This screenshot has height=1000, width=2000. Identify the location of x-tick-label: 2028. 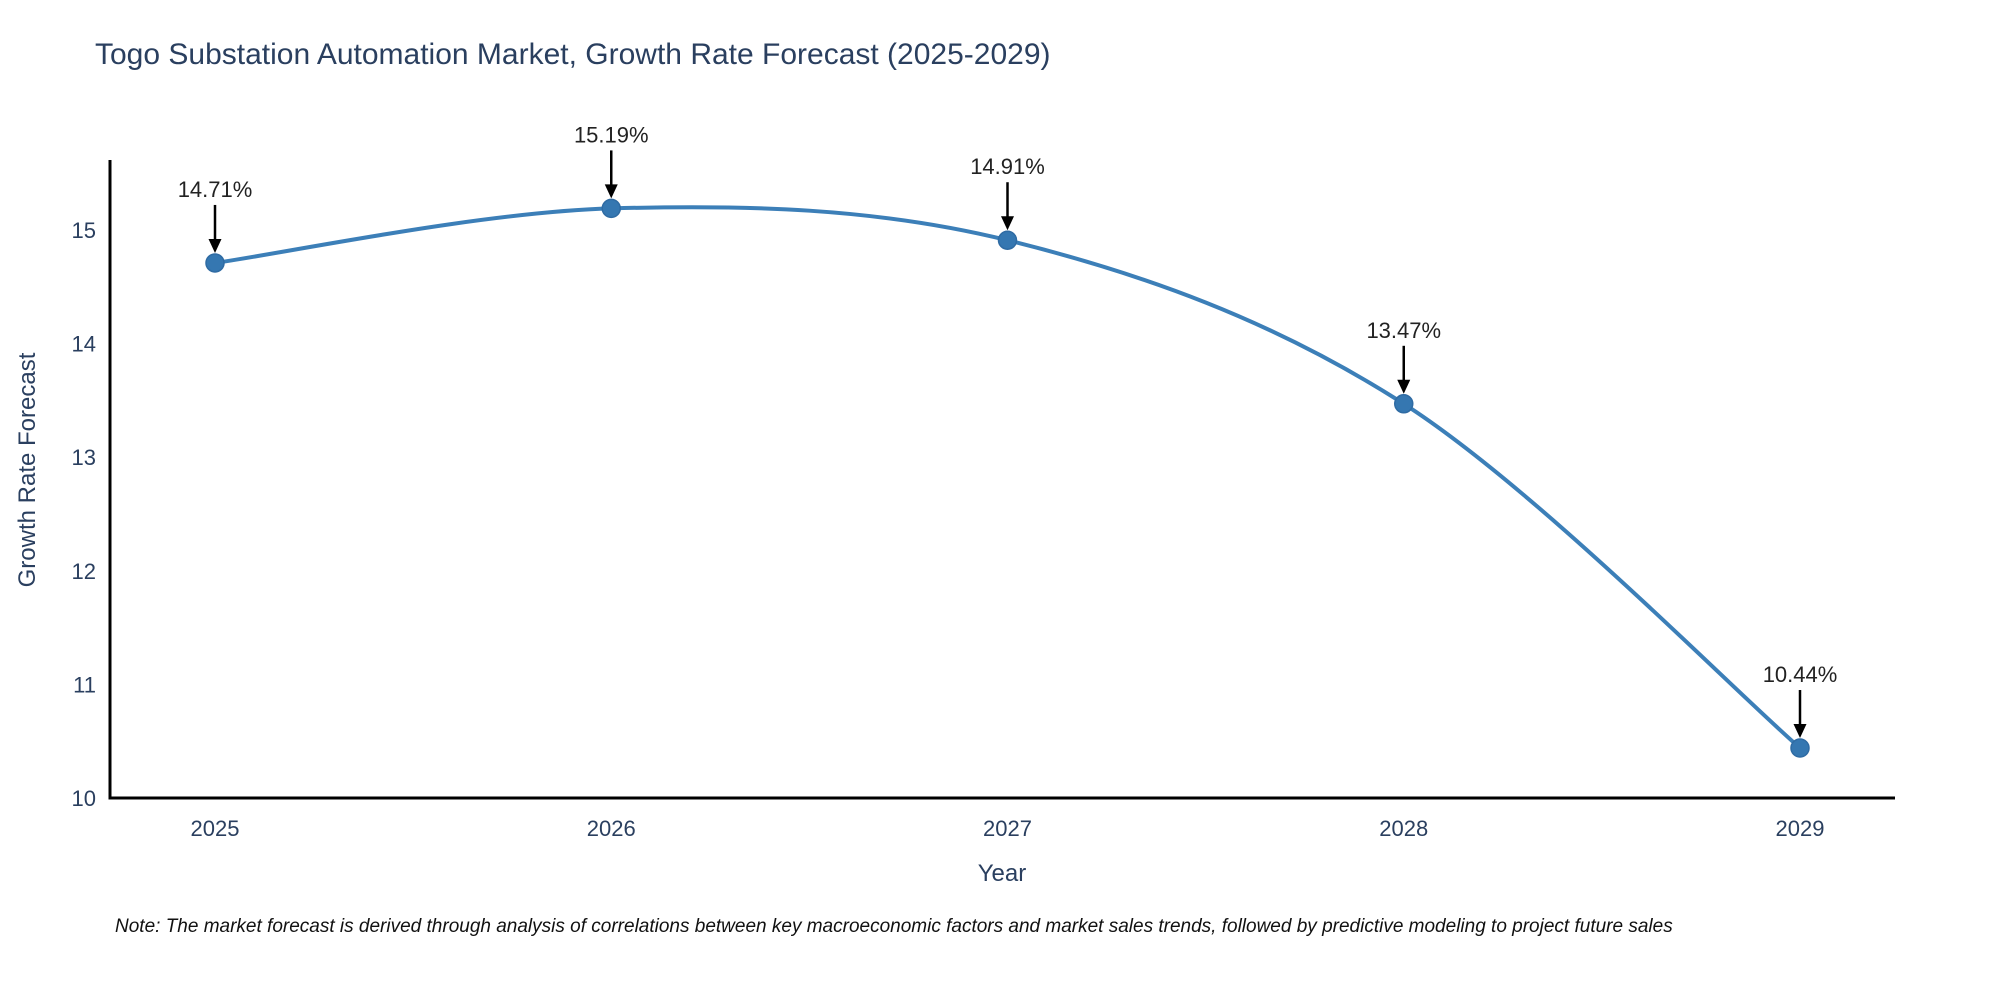
(1403, 828).